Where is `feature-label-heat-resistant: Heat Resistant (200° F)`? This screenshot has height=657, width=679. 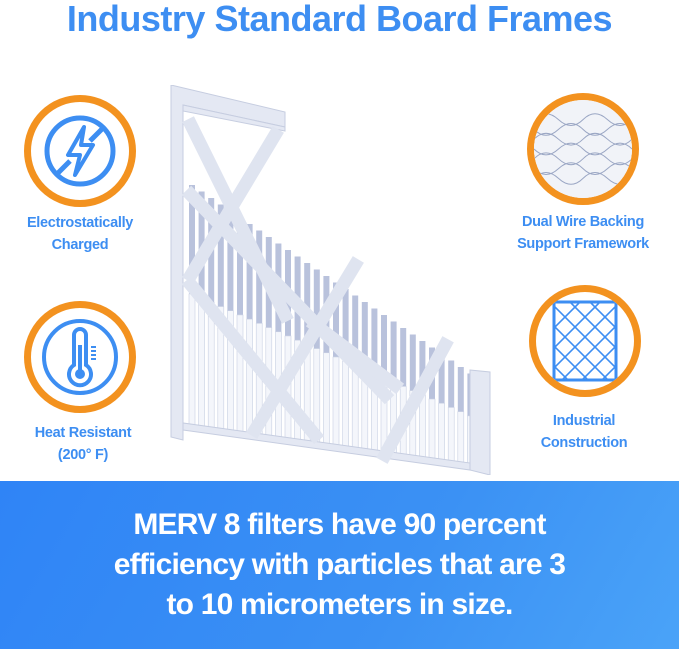 feature-label-heat-resistant: Heat Resistant (200° F) is located at coordinates (83, 444).